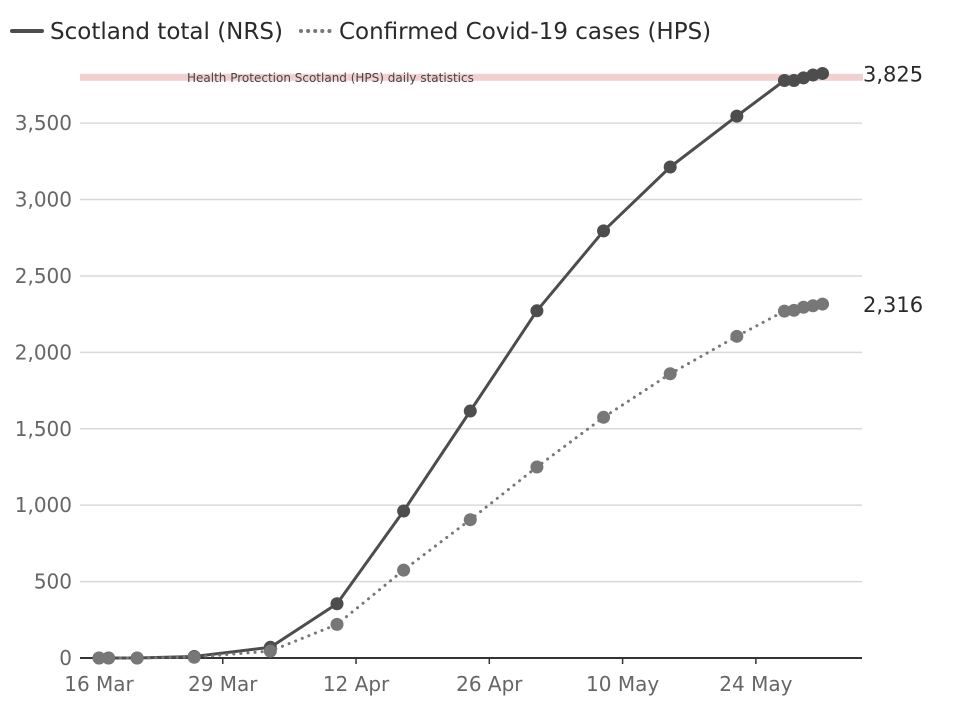 The width and height of the screenshot is (953, 720). What do you see at coordinates (893, 305) in the screenshot?
I see `end-value-label: 2,316` at bounding box center [893, 305].